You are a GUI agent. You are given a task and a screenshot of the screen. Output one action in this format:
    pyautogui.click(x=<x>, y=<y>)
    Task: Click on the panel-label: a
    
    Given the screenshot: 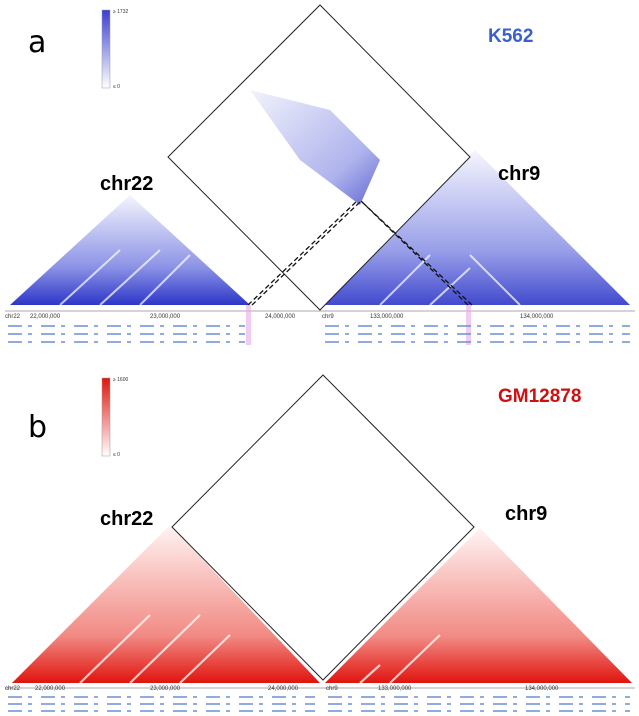 What is the action you would take?
    pyautogui.click(x=37, y=42)
    